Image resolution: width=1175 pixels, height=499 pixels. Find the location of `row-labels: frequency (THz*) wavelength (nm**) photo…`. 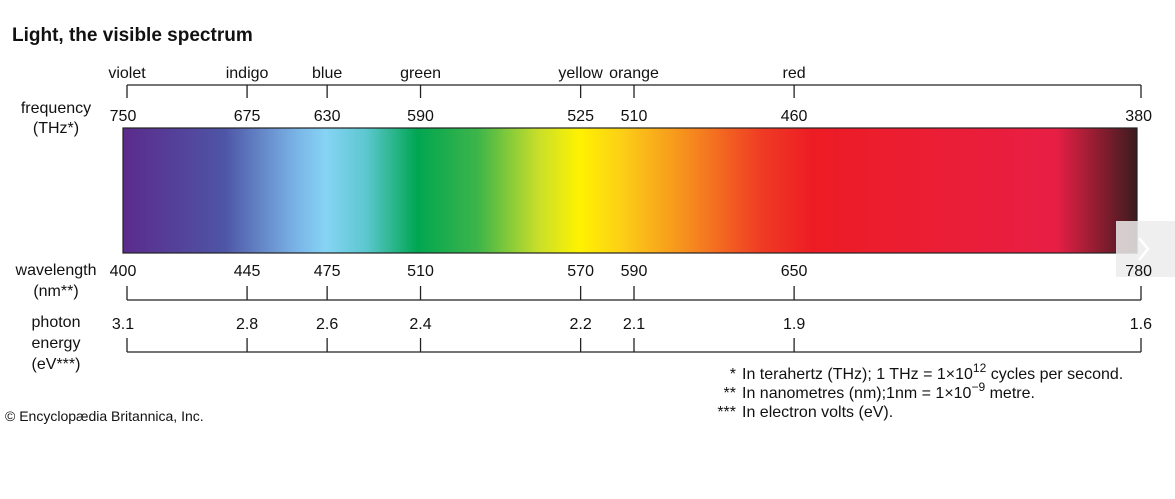

row-labels: frequency (THz*) wavelength (nm**) photo… is located at coordinates (56, 236).